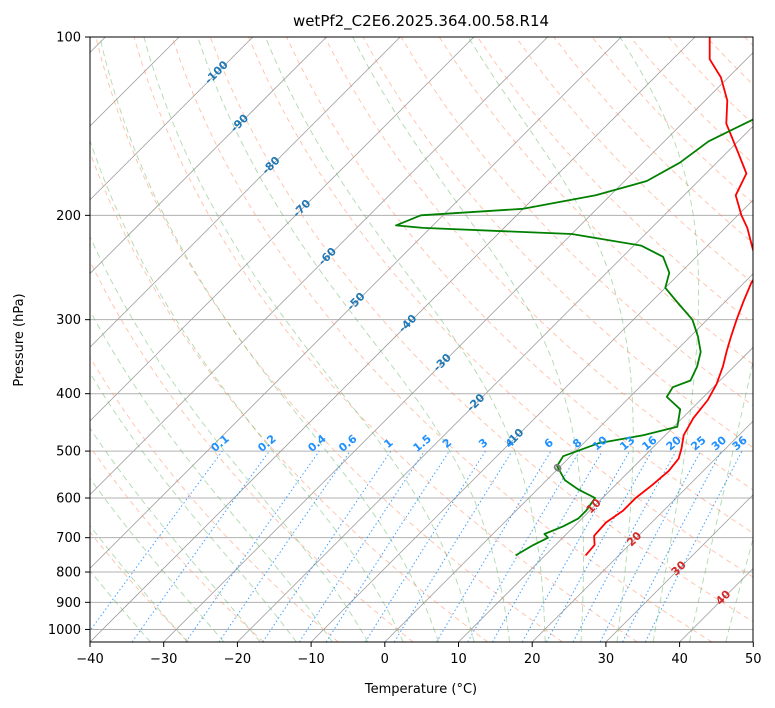 This screenshot has height=708, width=775. Describe the element at coordinates (68, 394) in the screenshot. I see `y-tick-label: 400` at that location.